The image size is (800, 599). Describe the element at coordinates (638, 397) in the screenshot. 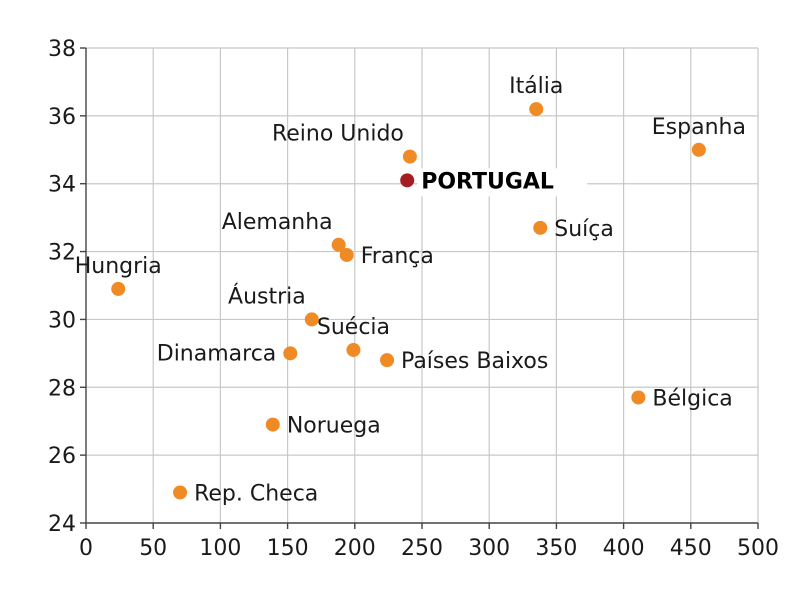

I see `point-belgica` at that location.